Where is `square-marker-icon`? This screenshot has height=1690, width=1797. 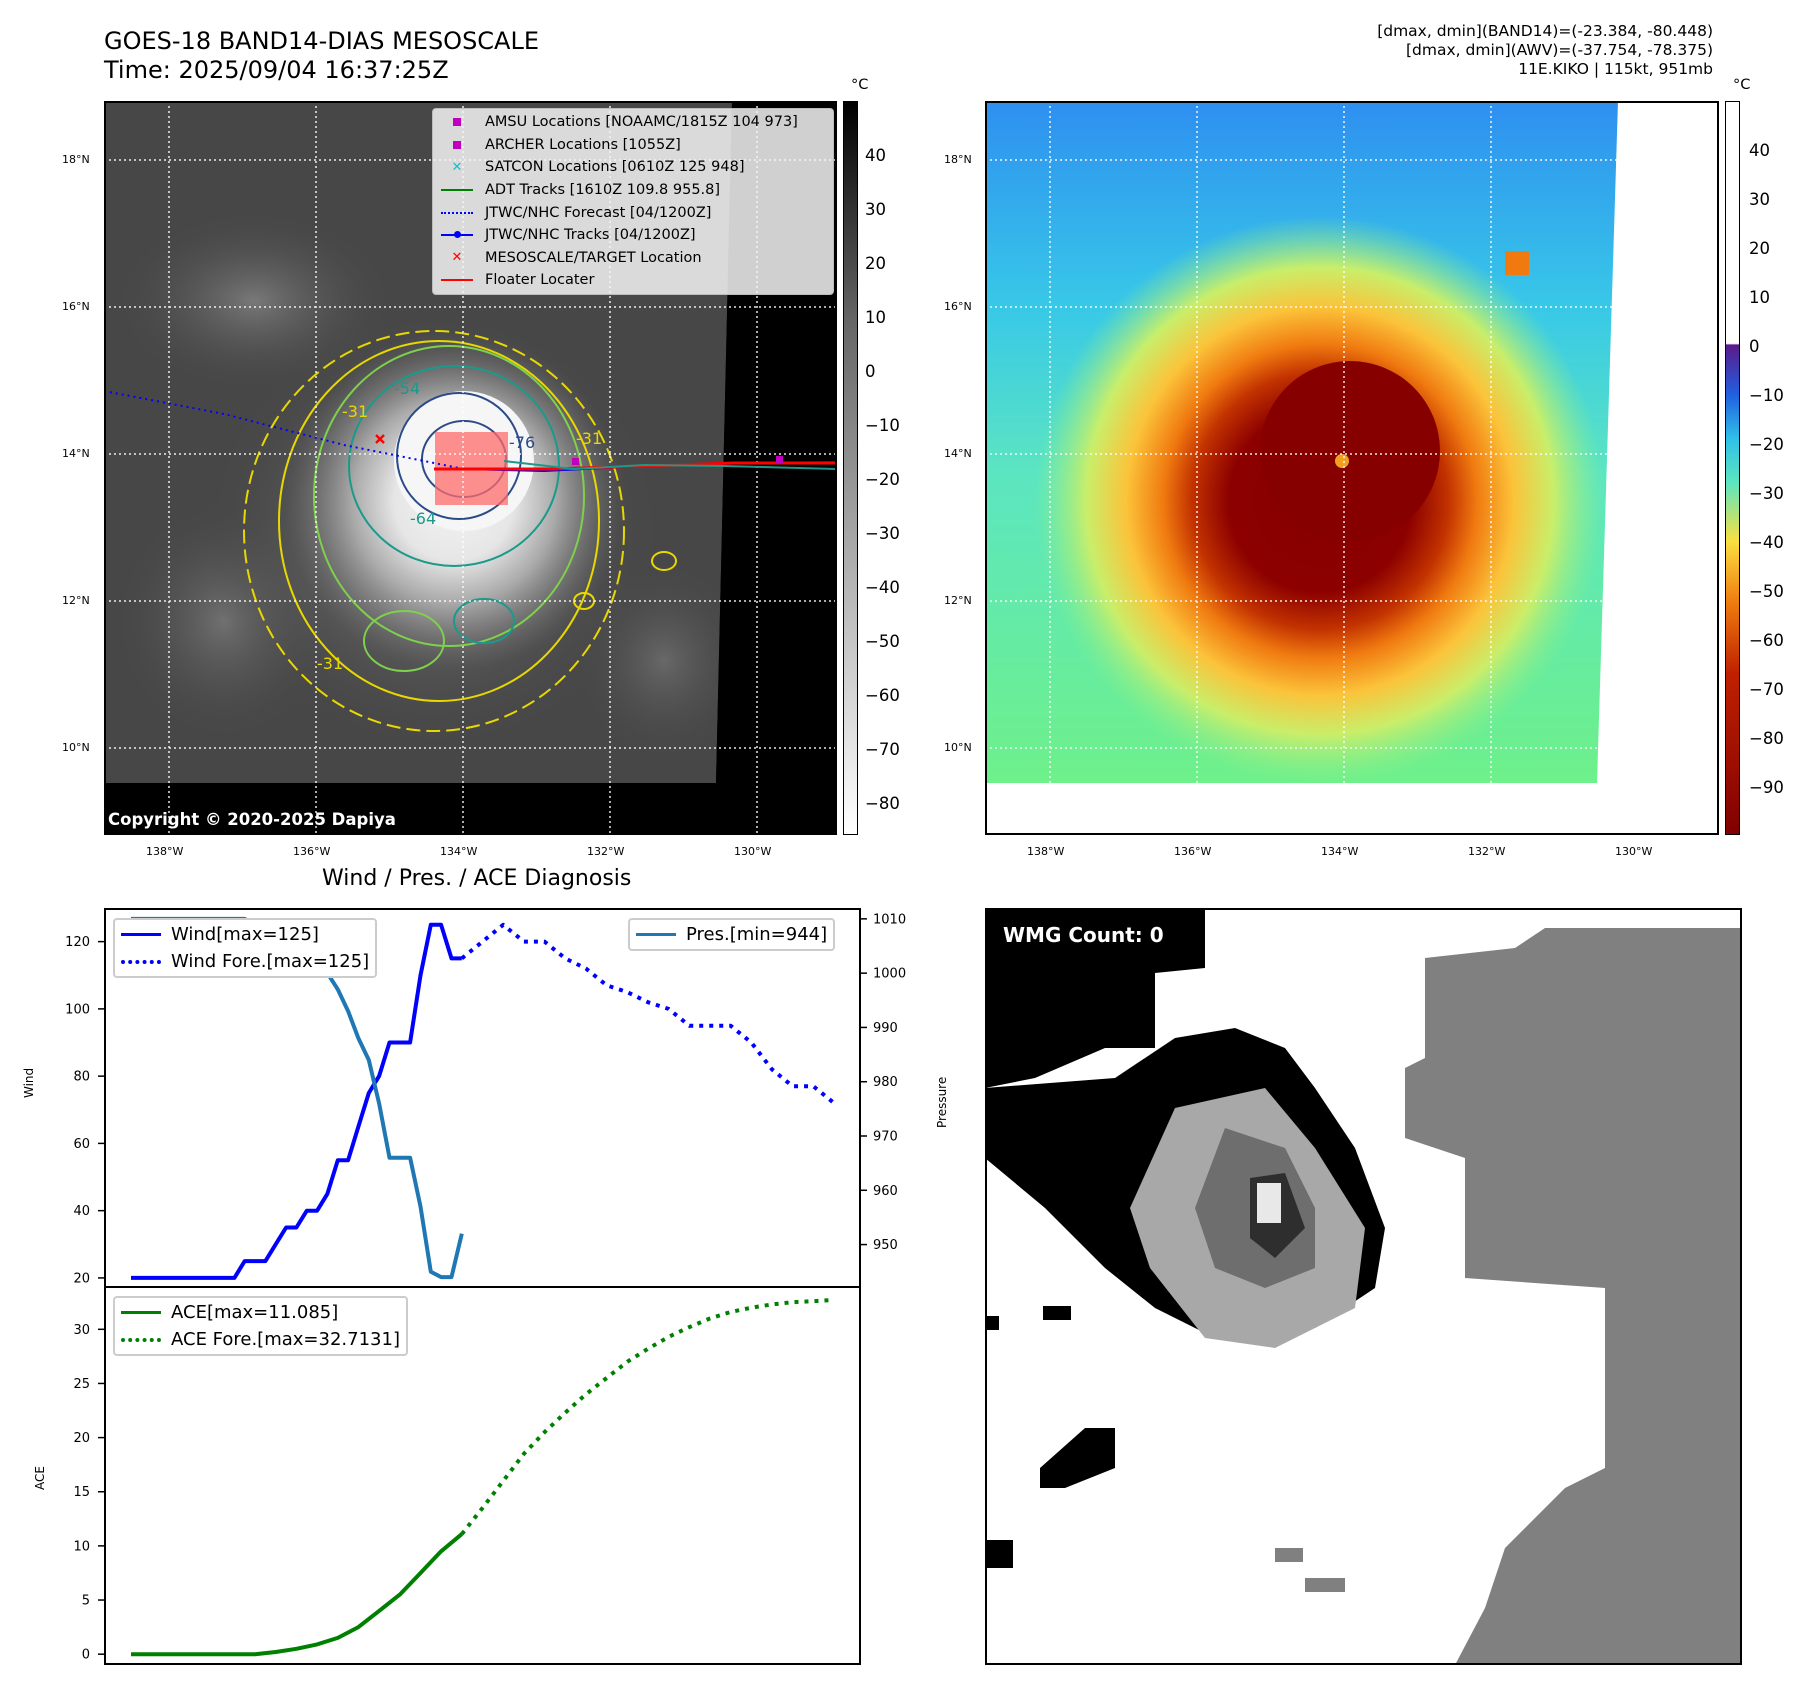 square-marker-icon is located at coordinates (457, 144).